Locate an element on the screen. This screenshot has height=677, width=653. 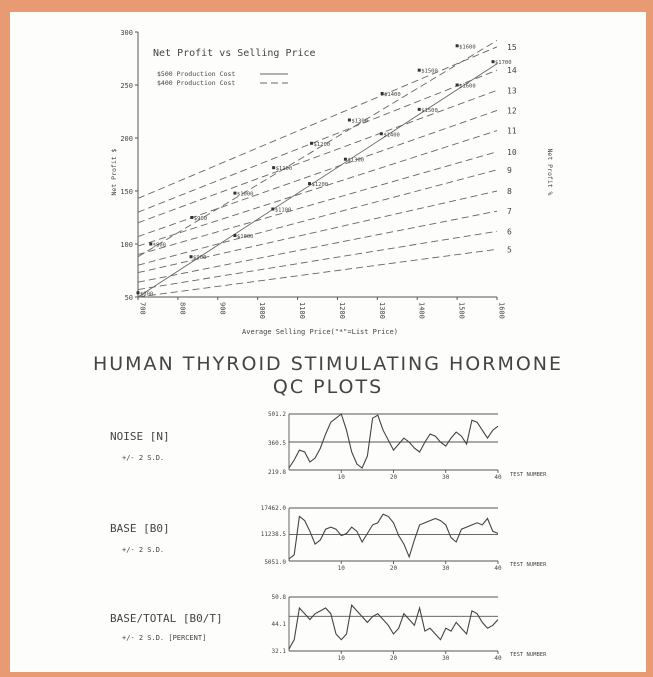
base-x-ticks: 10 20 30 40 is located at coordinates (420, 566).